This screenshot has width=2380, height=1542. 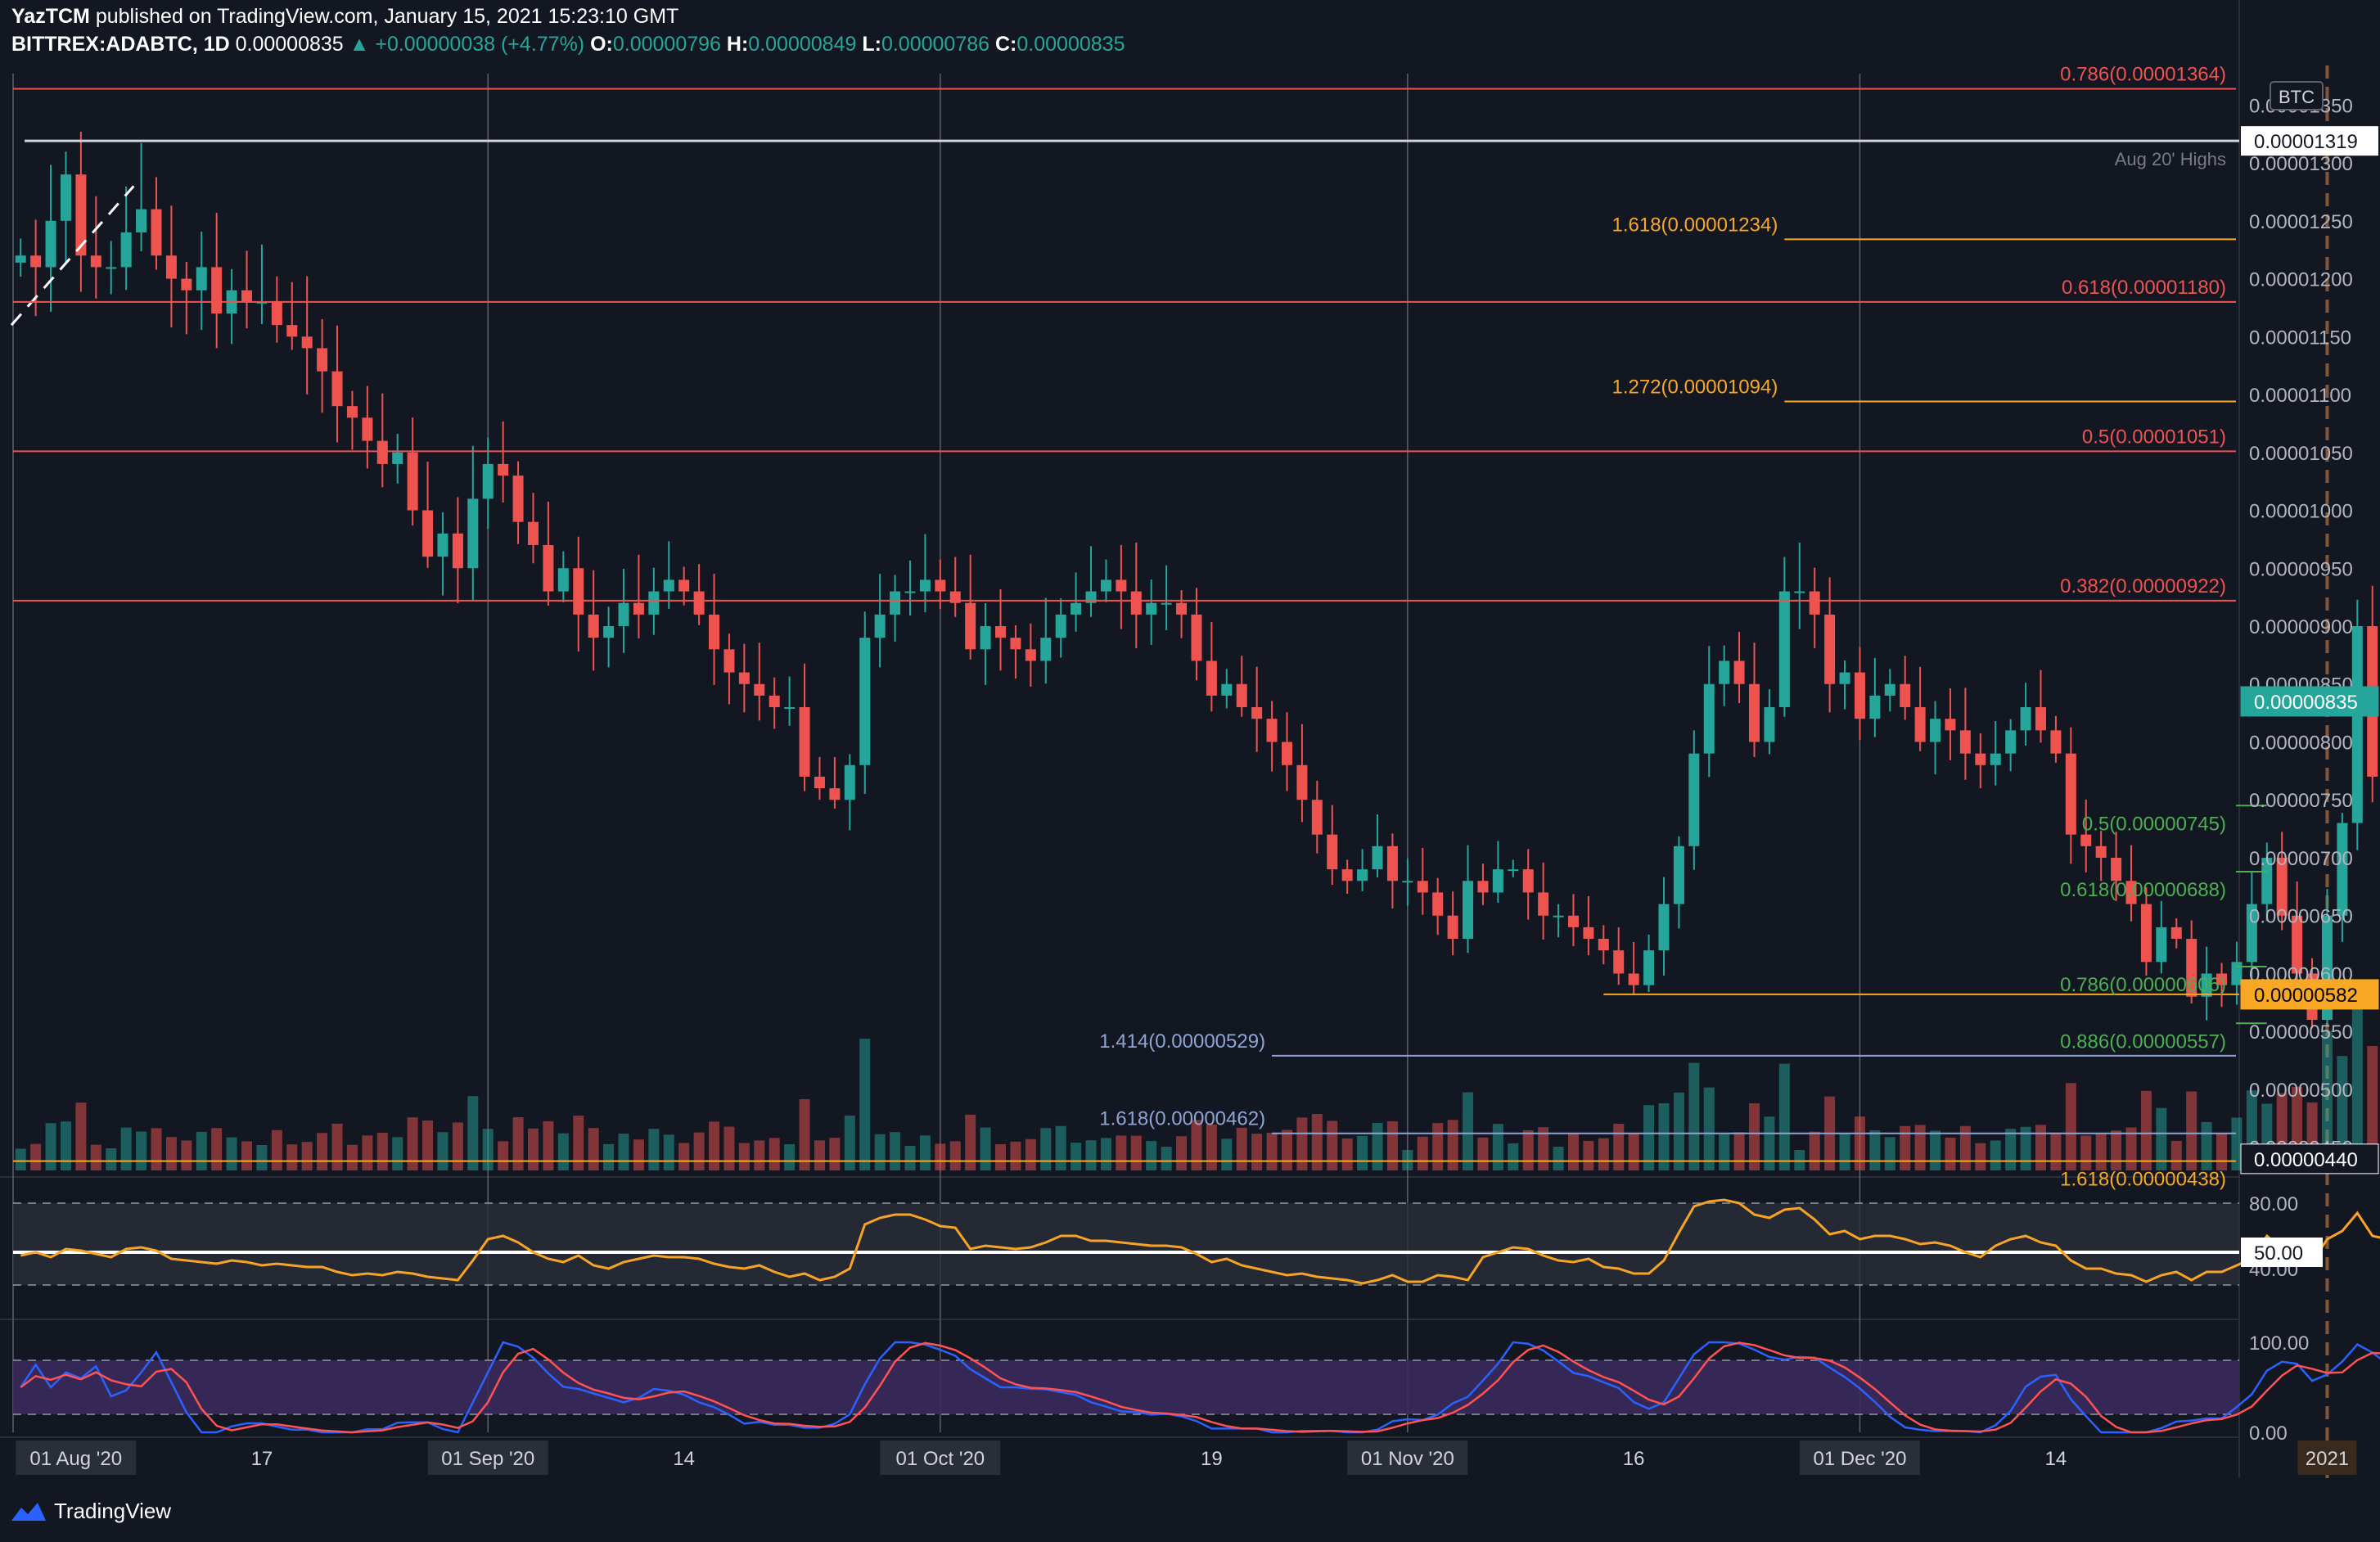 What do you see at coordinates (684, 1459) in the screenshot?
I see `x-tick-label: 14` at bounding box center [684, 1459].